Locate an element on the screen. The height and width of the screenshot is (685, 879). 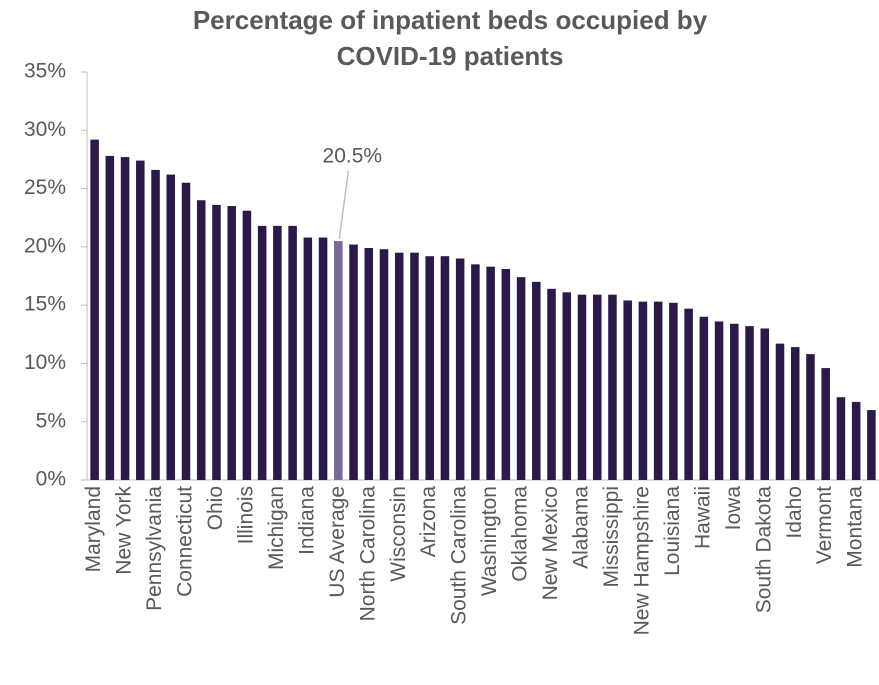
chart-title: COVID-19 patients is located at coordinates (450, 56).